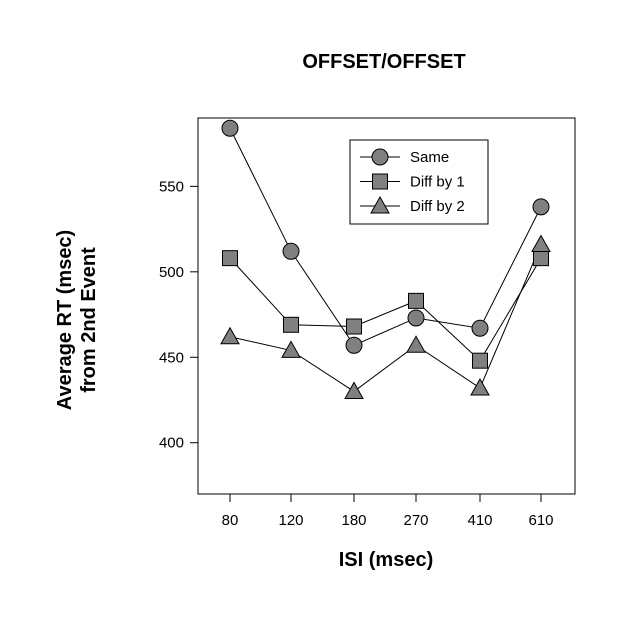 The image size is (644, 618). I want to click on x-tick-label: 410, so click(479, 520).